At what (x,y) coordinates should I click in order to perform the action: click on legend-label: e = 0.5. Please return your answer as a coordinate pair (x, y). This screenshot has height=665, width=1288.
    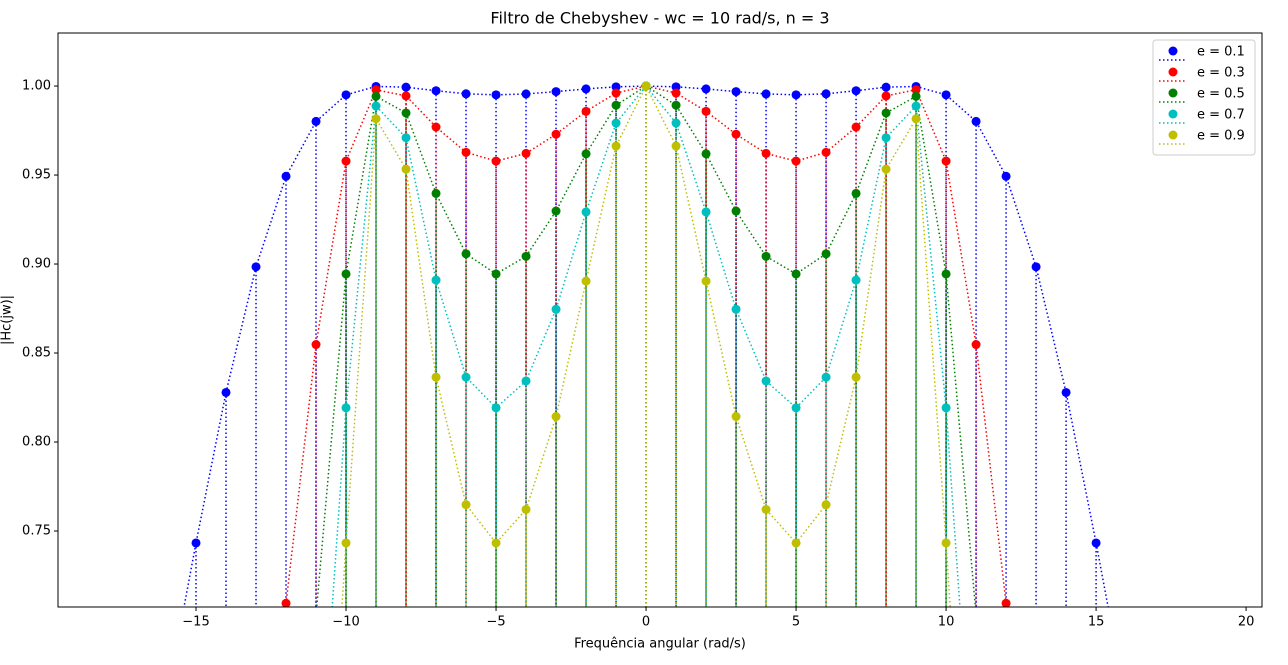
    Looking at the image, I should click on (1221, 94).